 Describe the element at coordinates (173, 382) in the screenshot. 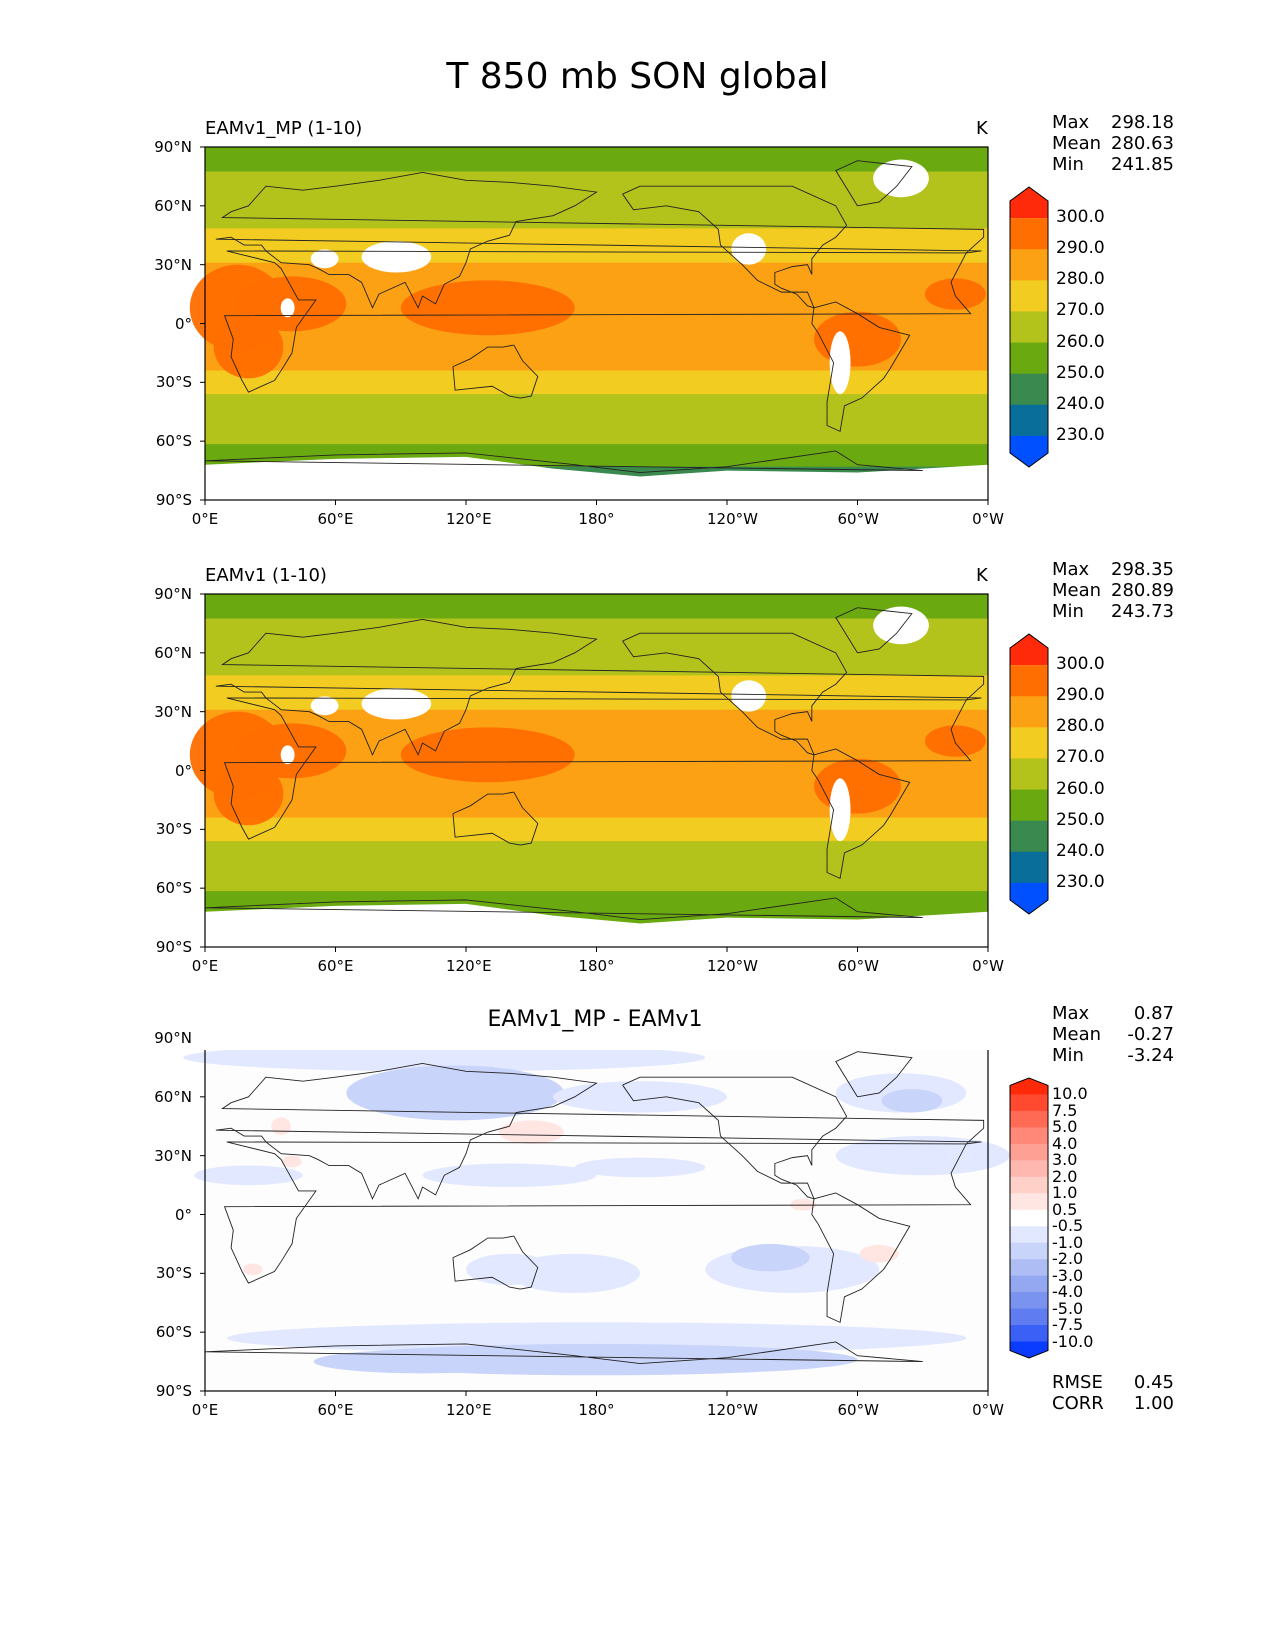

I see `y-tick-label: 30°S` at that location.